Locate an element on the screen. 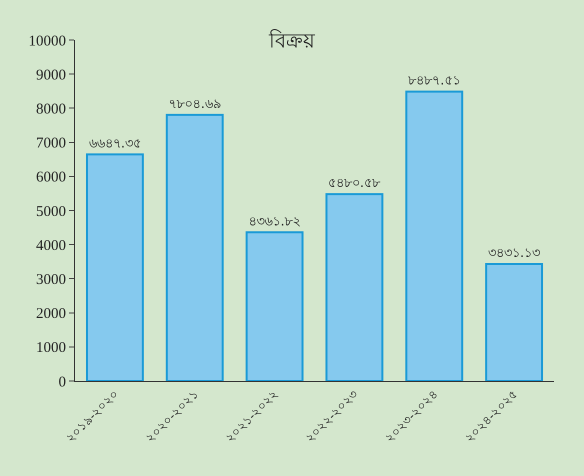  data-label: ৭৮০৪.৬৯ is located at coordinates (194, 104).